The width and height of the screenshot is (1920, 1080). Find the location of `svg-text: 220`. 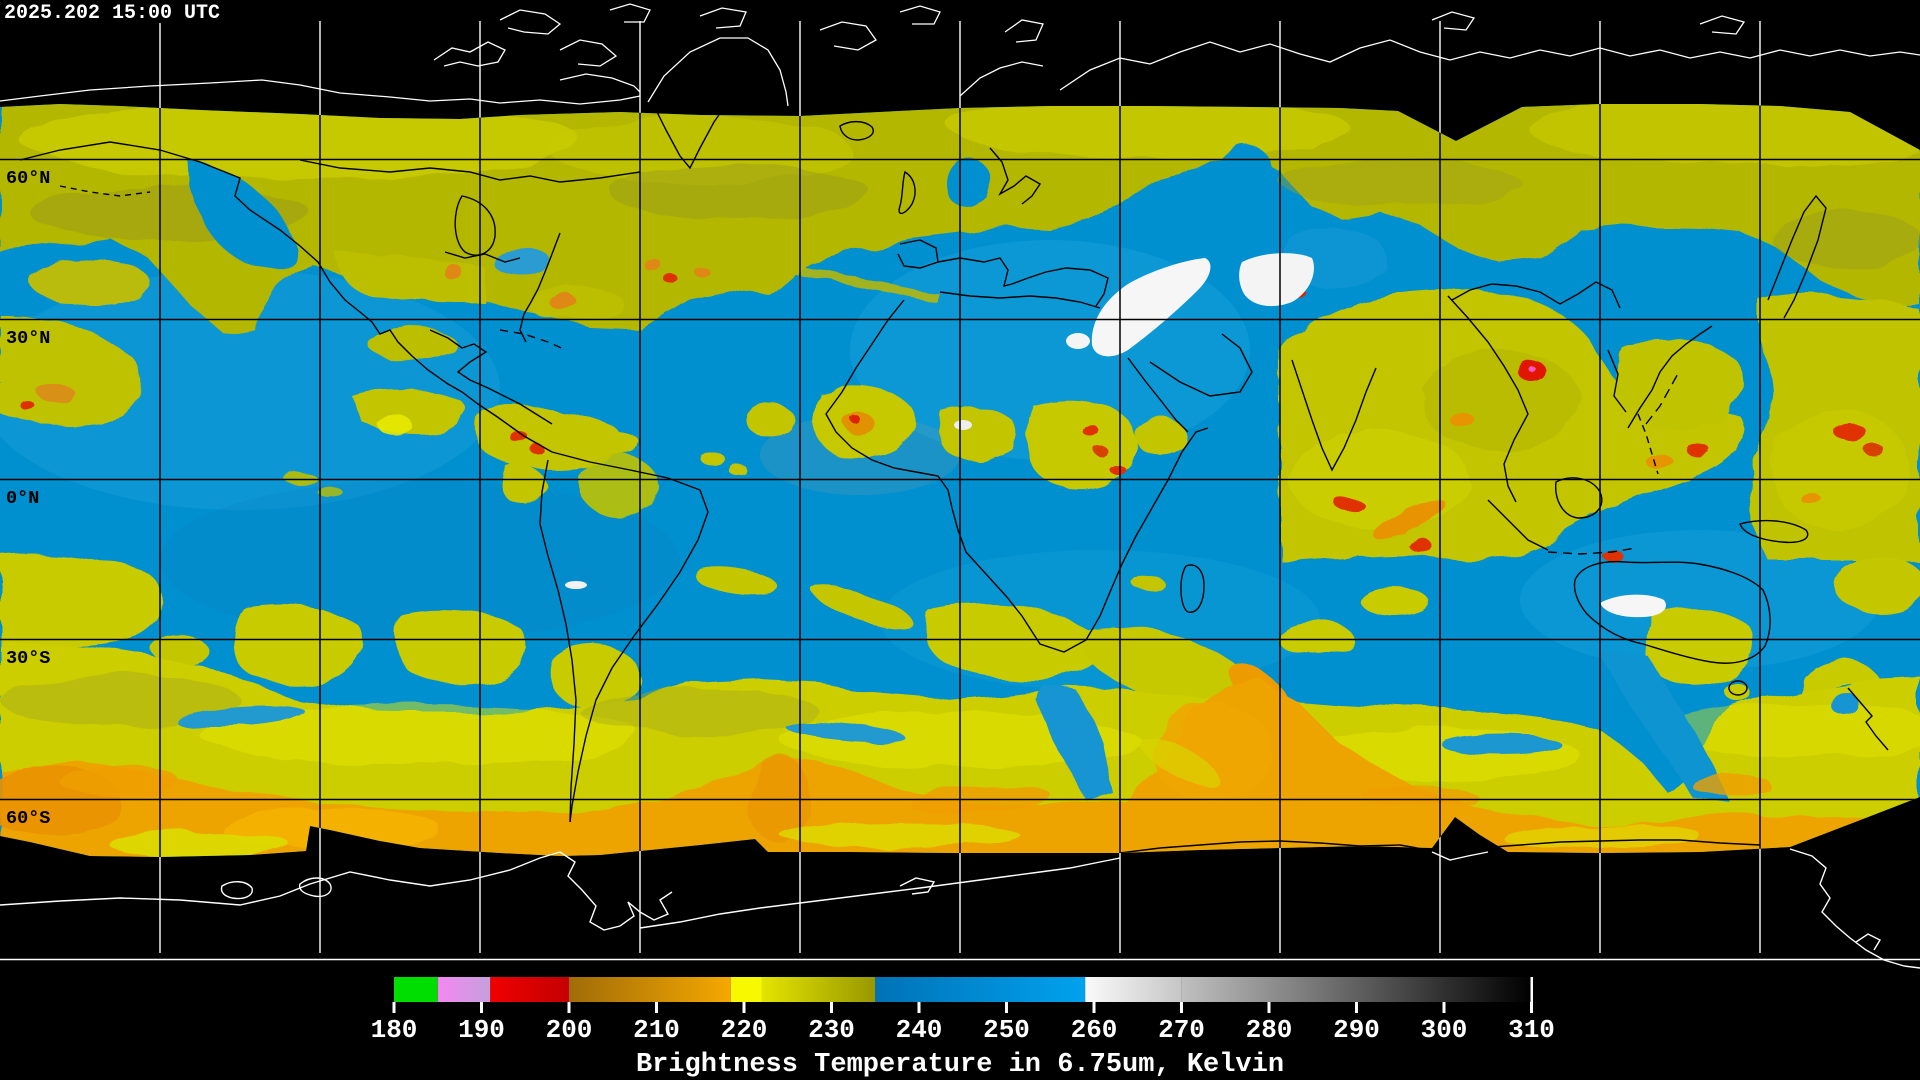

svg-text: 220 is located at coordinates (744, 1030).